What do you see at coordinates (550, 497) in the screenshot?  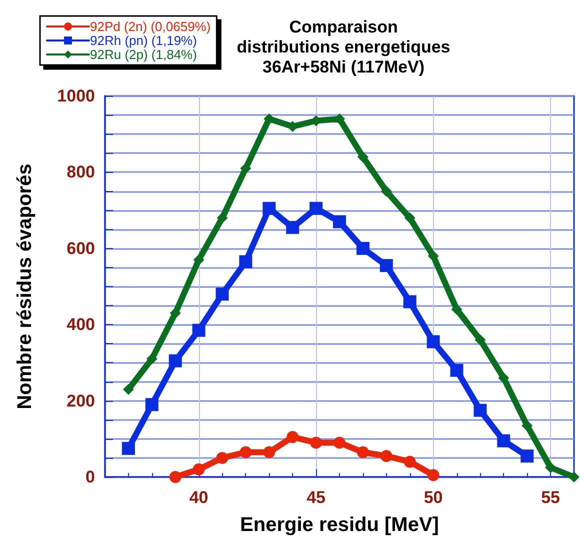 I see `x-tick-label: 55` at bounding box center [550, 497].